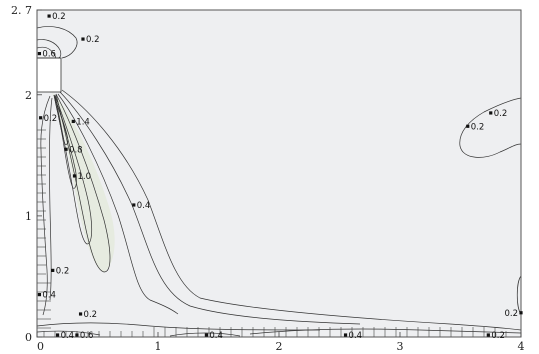 Image resolution: width=539 pixels, height=354 pixels. I want to click on y-tick-label: 0, so click(28, 337).